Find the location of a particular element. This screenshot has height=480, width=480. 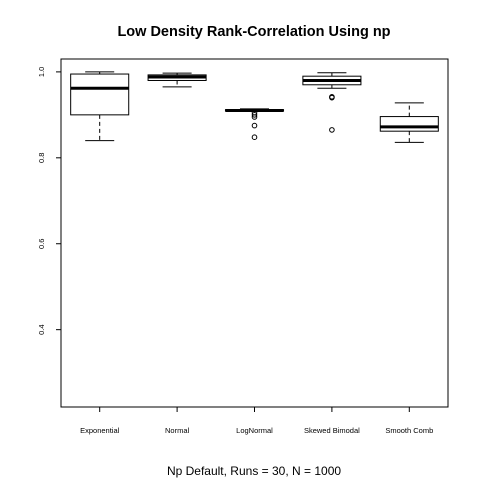

box-lognormal is located at coordinates (254, 124).